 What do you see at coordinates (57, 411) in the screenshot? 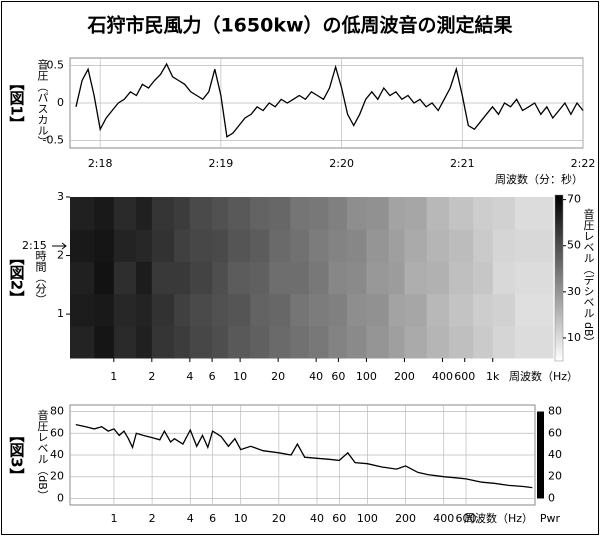
I see `y-tick-label: 80` at bounding box center [57, 411].